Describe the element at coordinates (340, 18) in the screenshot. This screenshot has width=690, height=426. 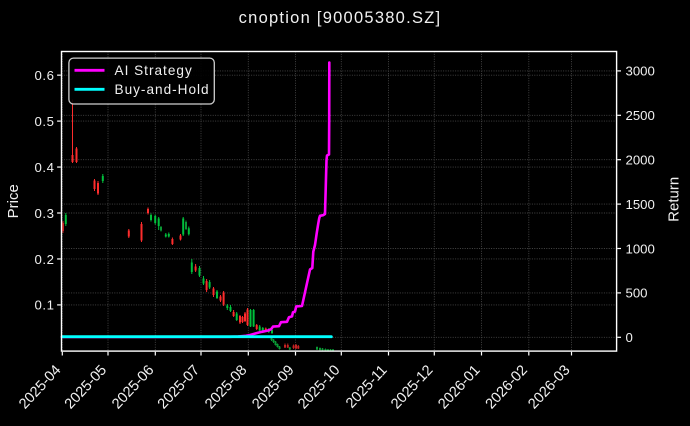
I see `svg-text: cnoption [90005380.SZ]` at that location.